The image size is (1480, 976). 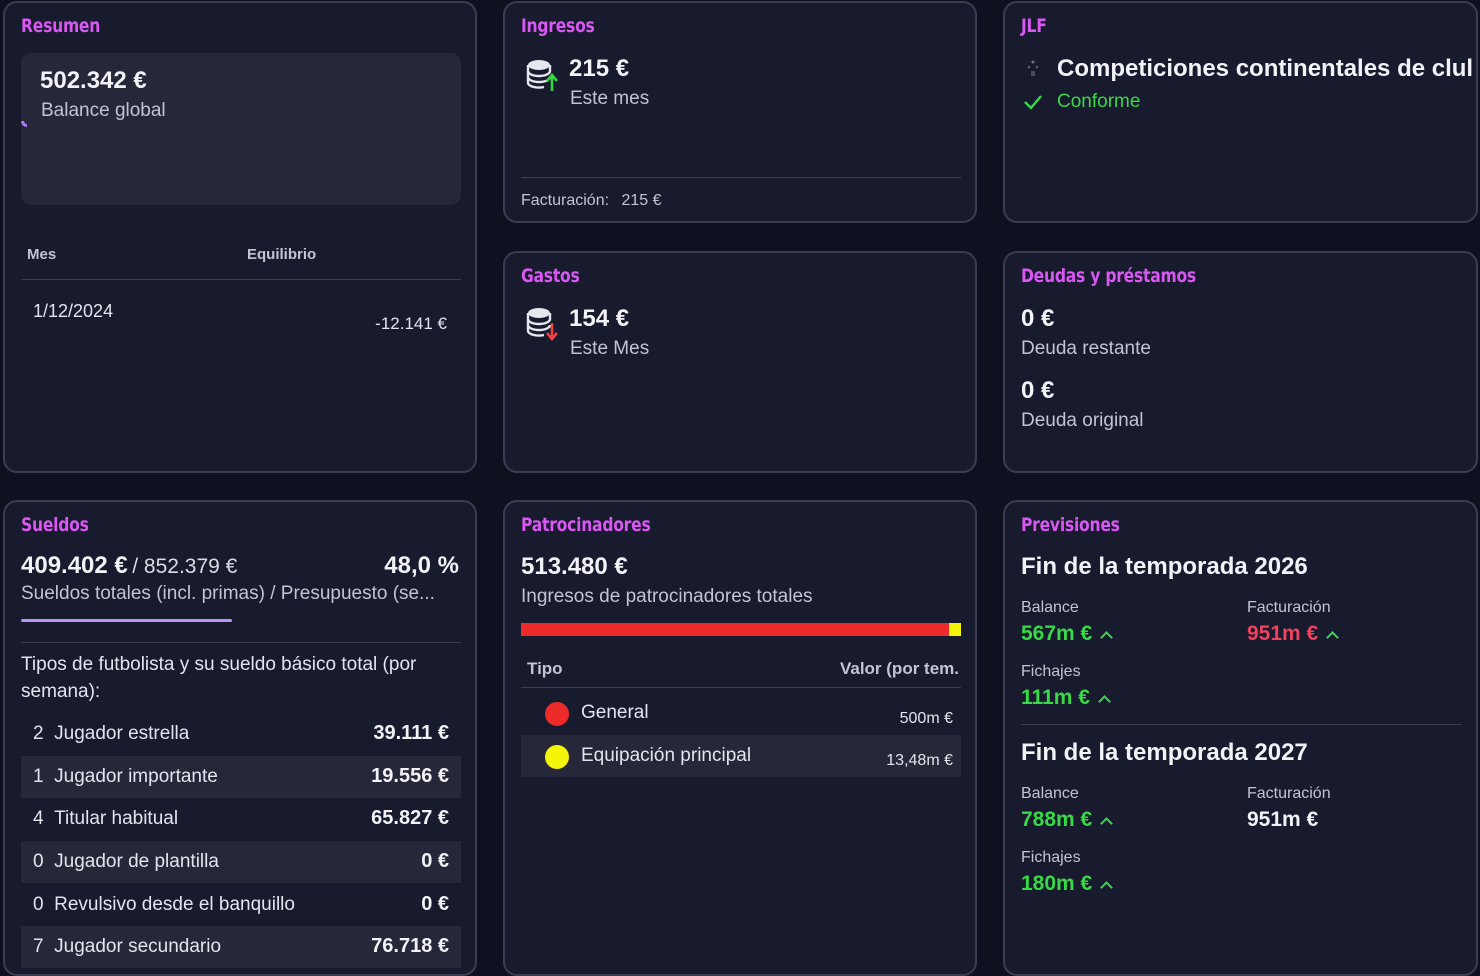 I want to click on wage-type-label: 7 Jugador secundario, so click(x=127, y=946).